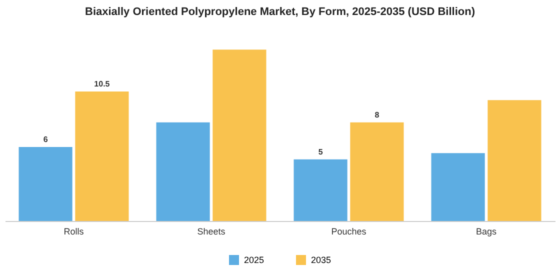 The height and width of the screenshot is (280, 560). What do you see at coordinates (487, 231) in the screenshot?
I see `x-tick-label: Bags` at bounding box center [487, 231].